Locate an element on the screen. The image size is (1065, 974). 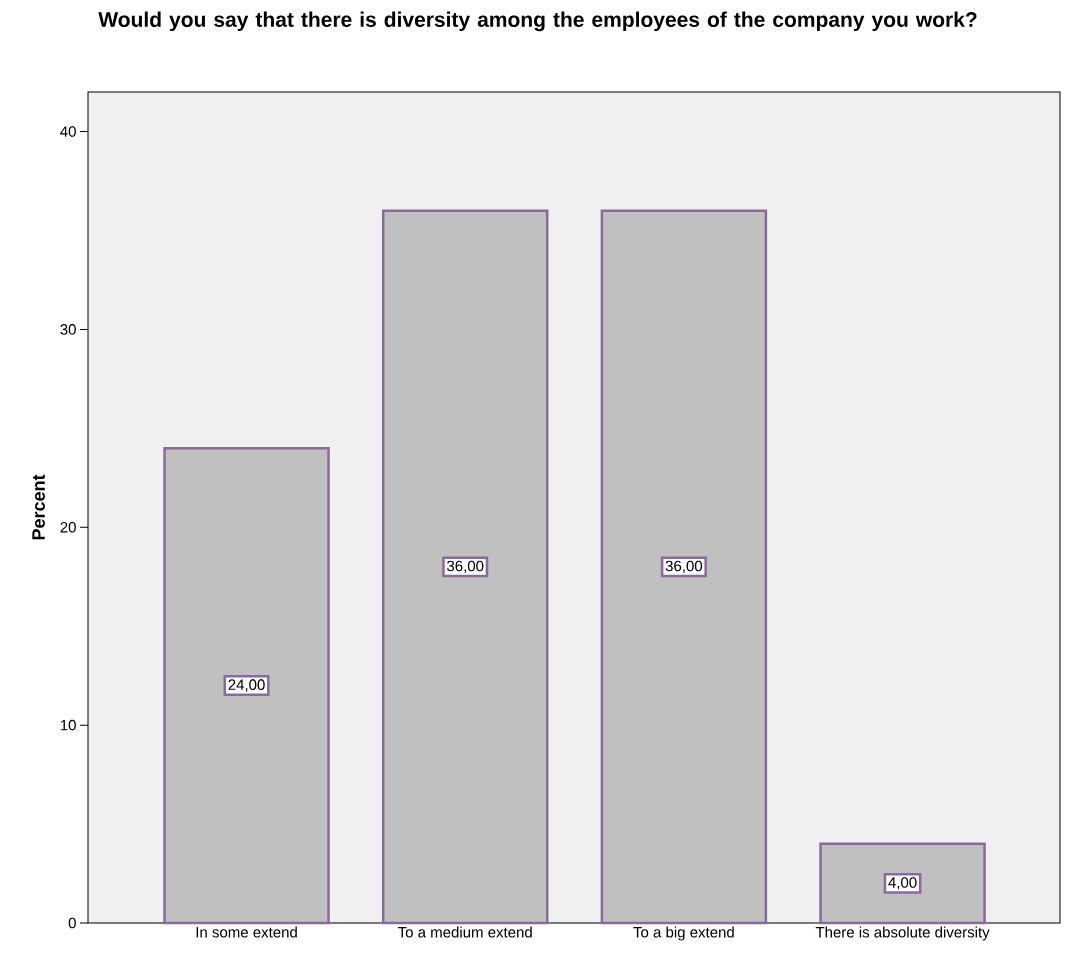
y-tick-label: 20 is located at coordinates (68, 527).